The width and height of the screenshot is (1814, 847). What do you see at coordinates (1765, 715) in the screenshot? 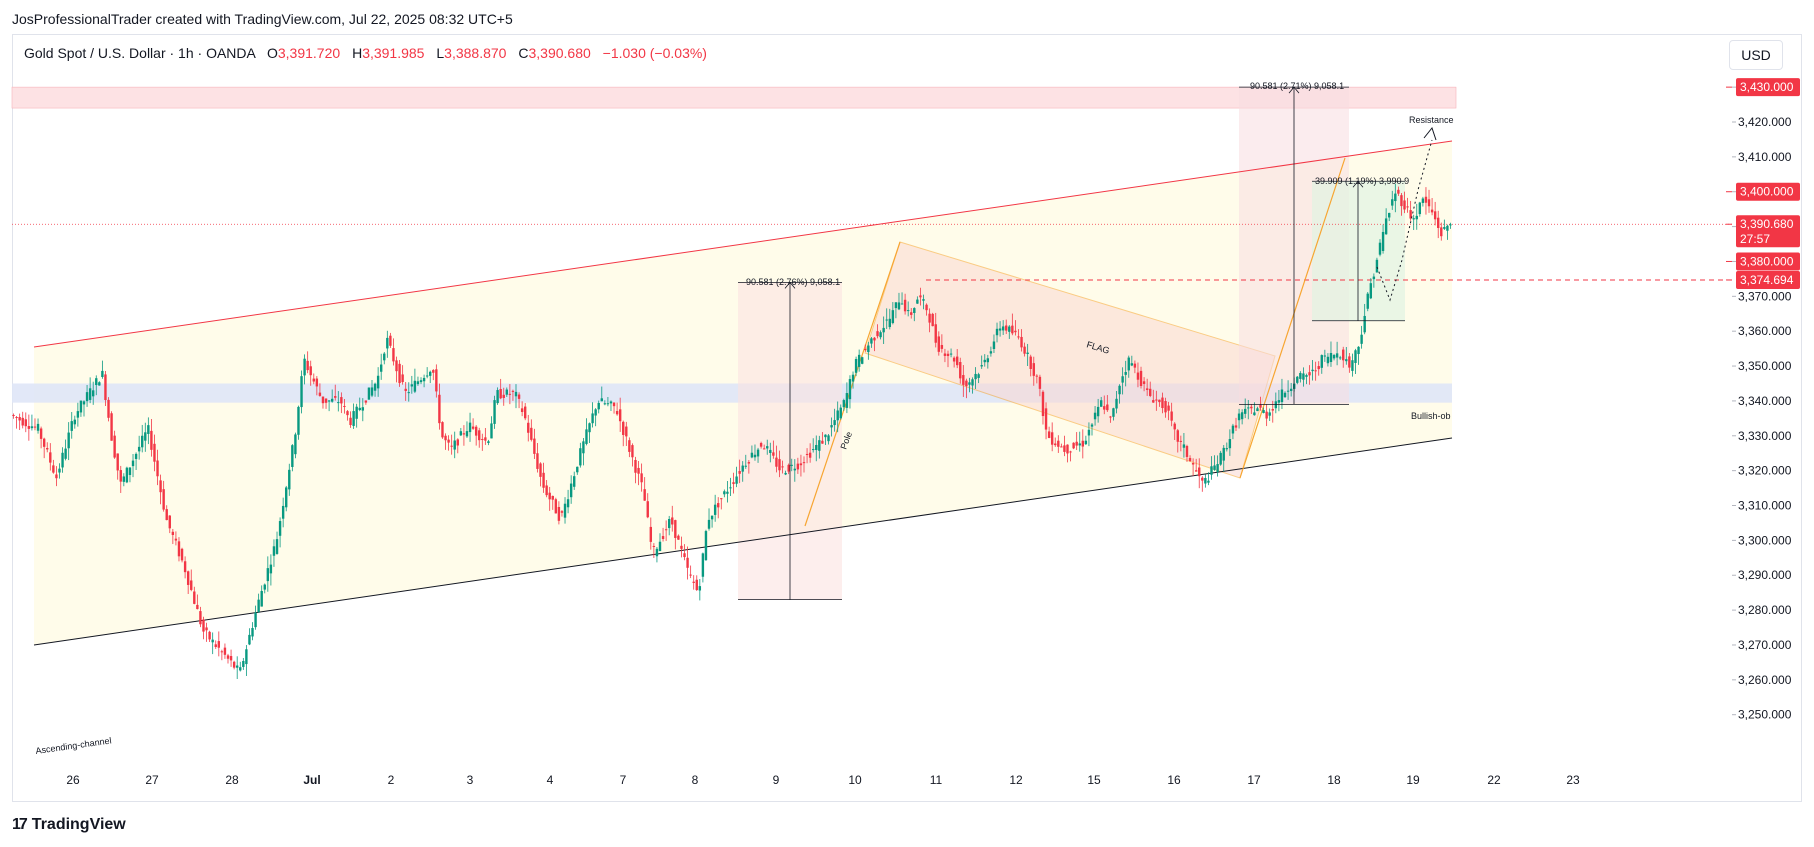
I see `y-tick-label: 3,250.000` at bounding box center [1765, 715].